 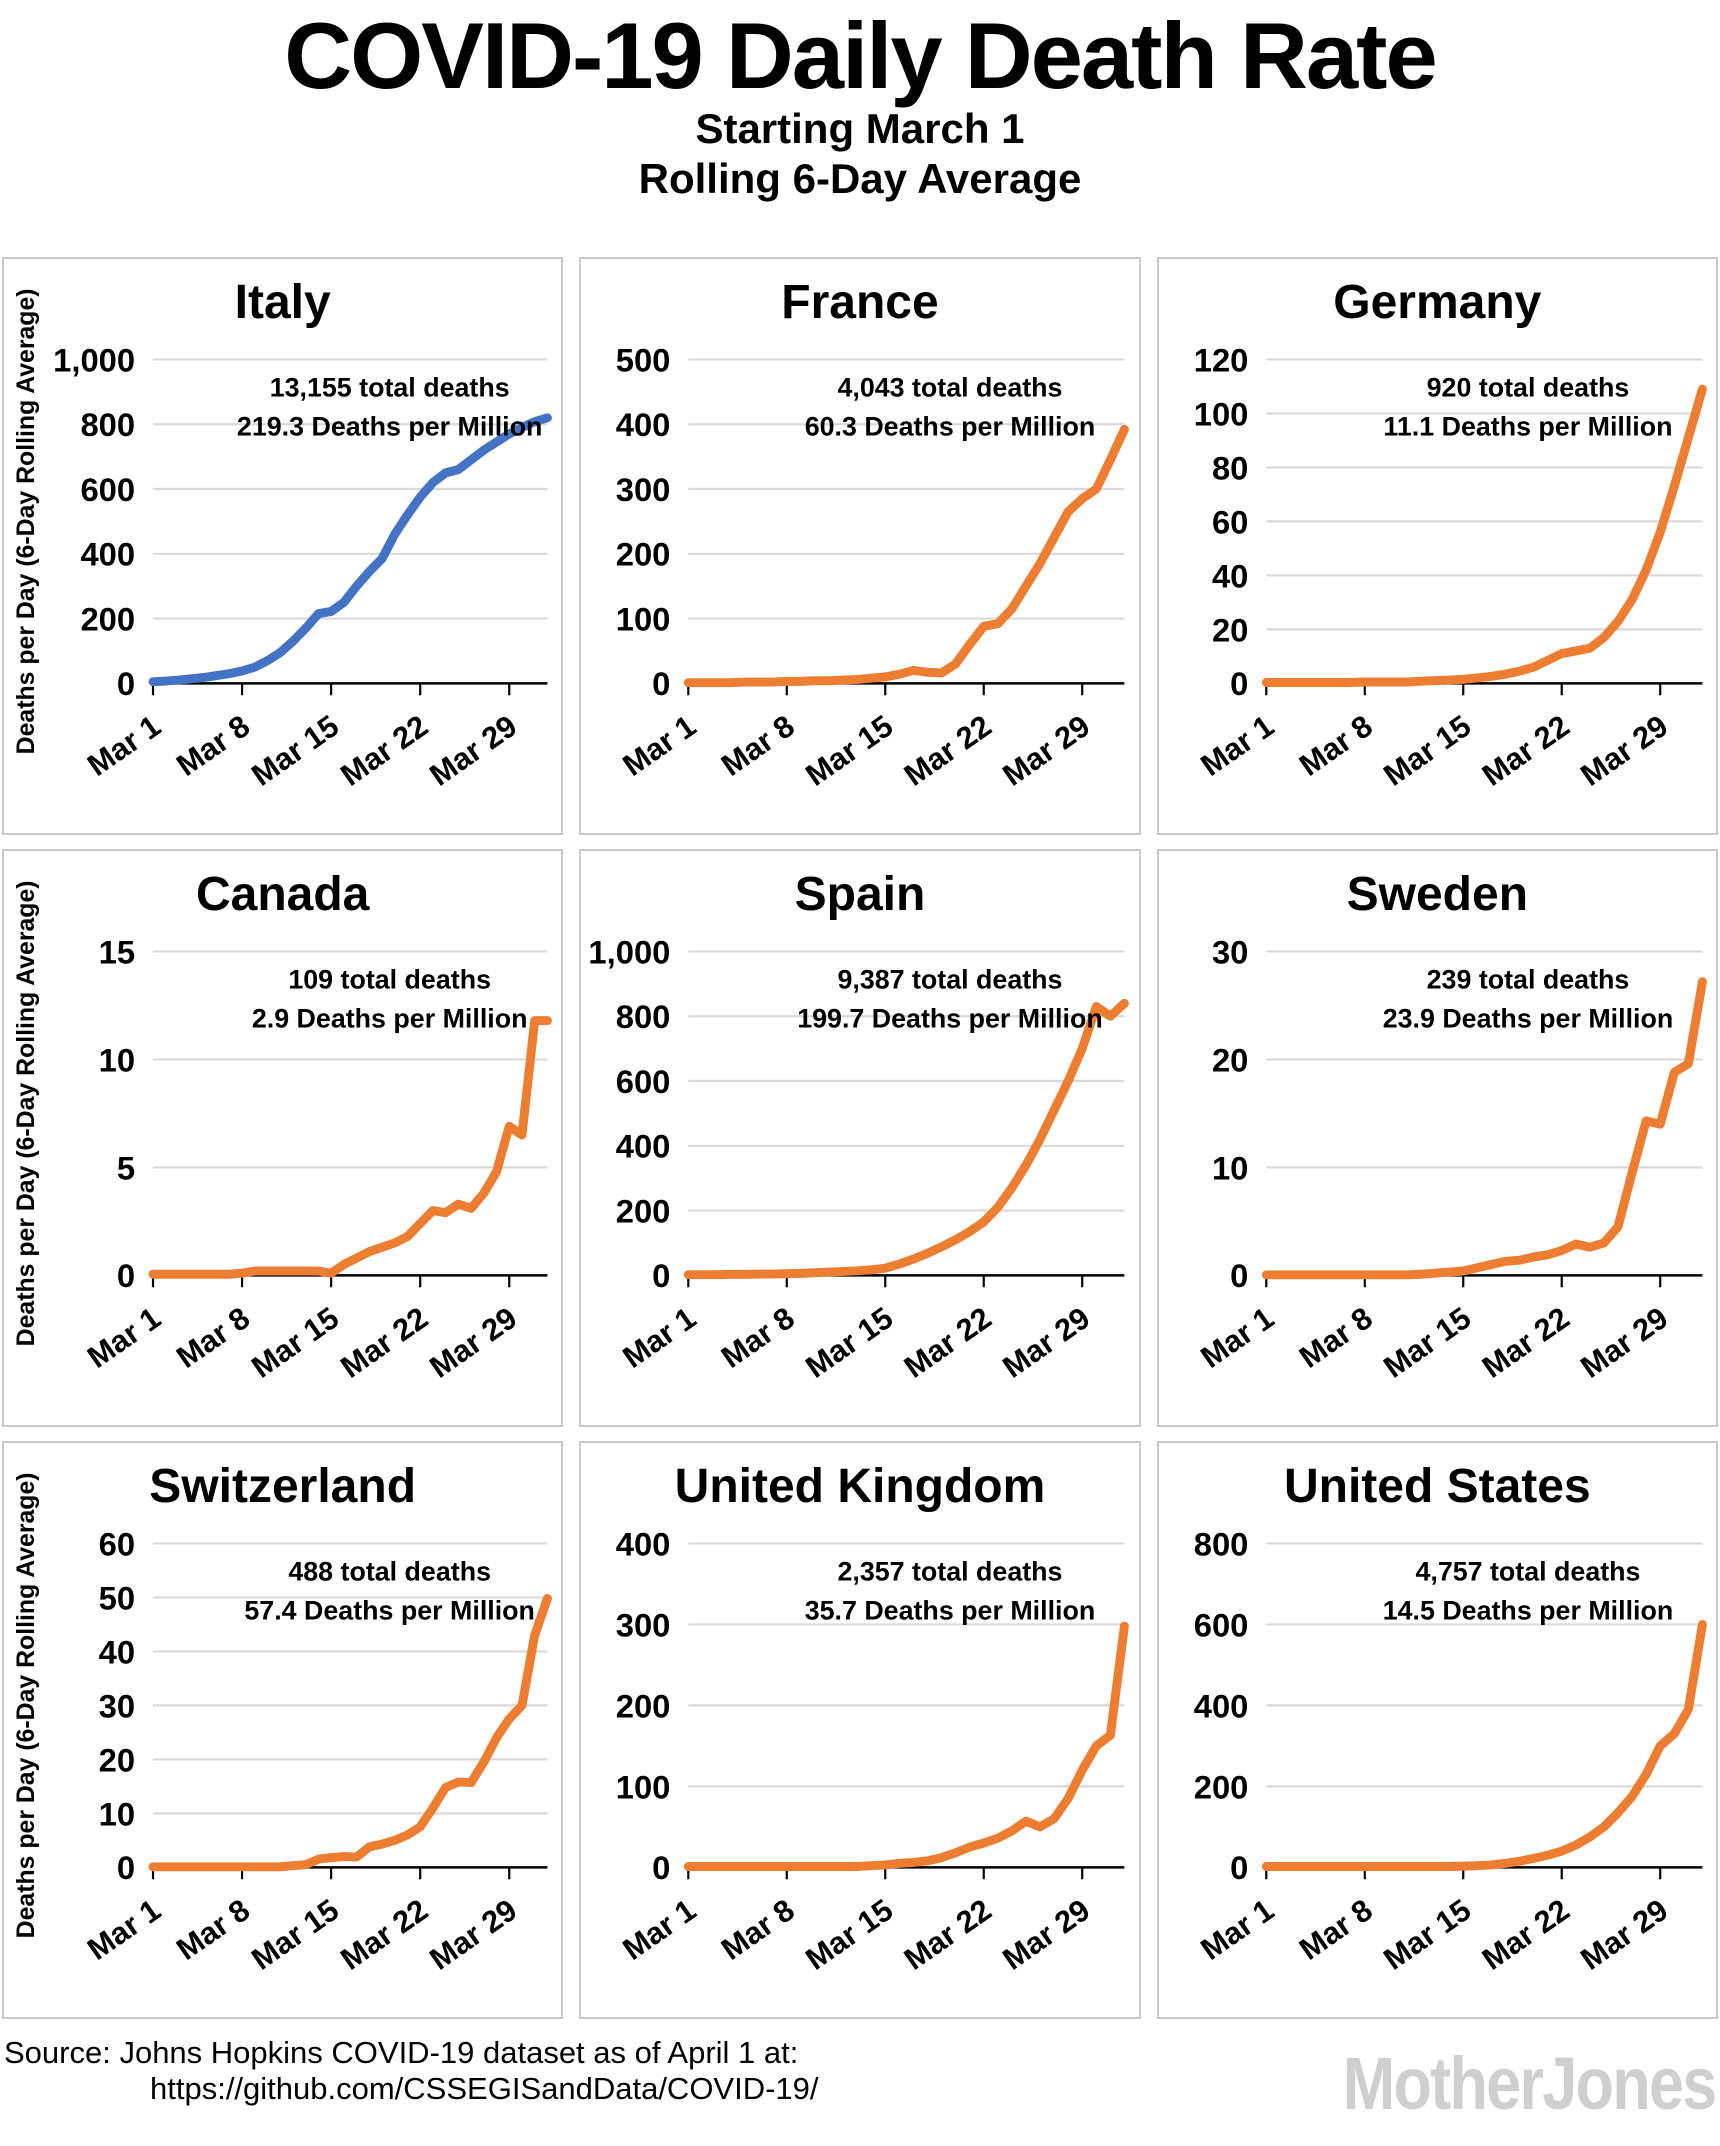 What do you see at coordinates (643, 359) in the screenshot?
I see `y-tick-label: 500` at bounding box center [643, 359].